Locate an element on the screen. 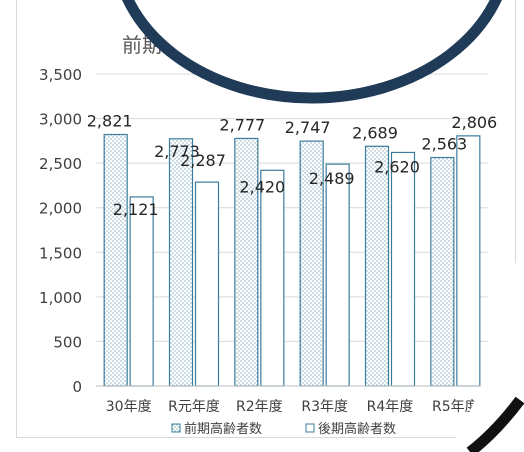 The height and width of the screenshot is (452, 524). data-label: 2,287 is located at coordinates (203, 160).